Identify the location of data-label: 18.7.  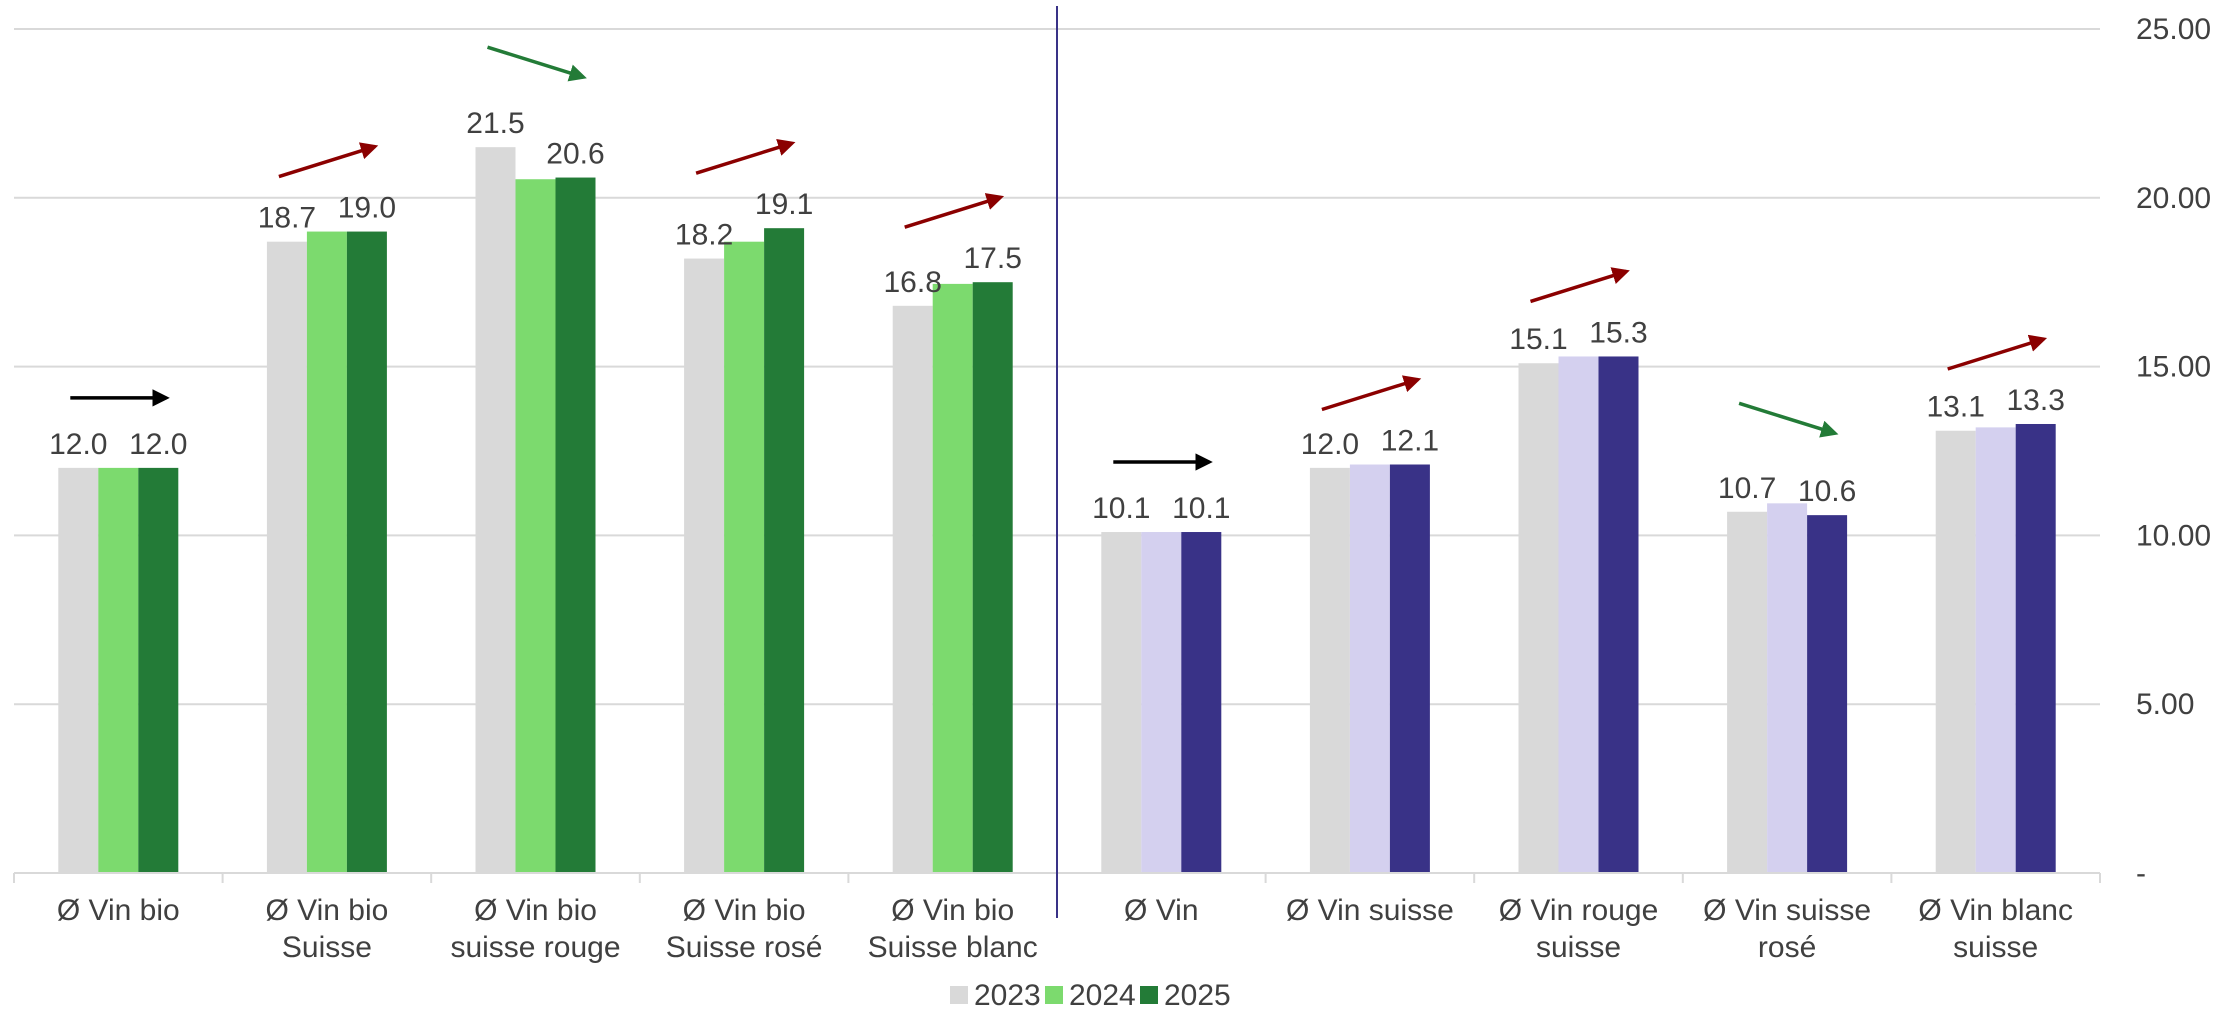
(287, 218).